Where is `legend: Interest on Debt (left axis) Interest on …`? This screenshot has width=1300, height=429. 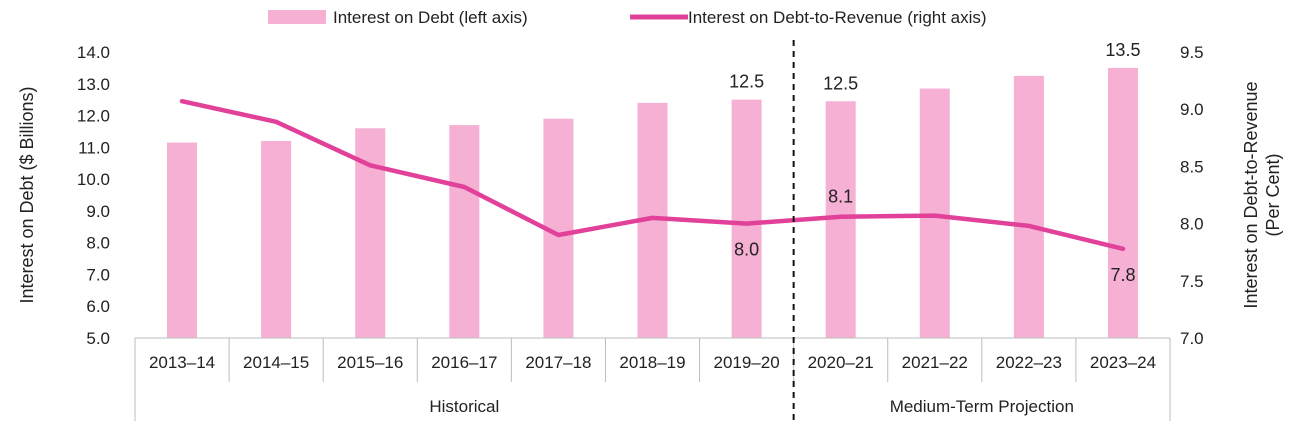 legend: Interest on Debt (left axis) Interest on … is located at coordinates (627, 17).